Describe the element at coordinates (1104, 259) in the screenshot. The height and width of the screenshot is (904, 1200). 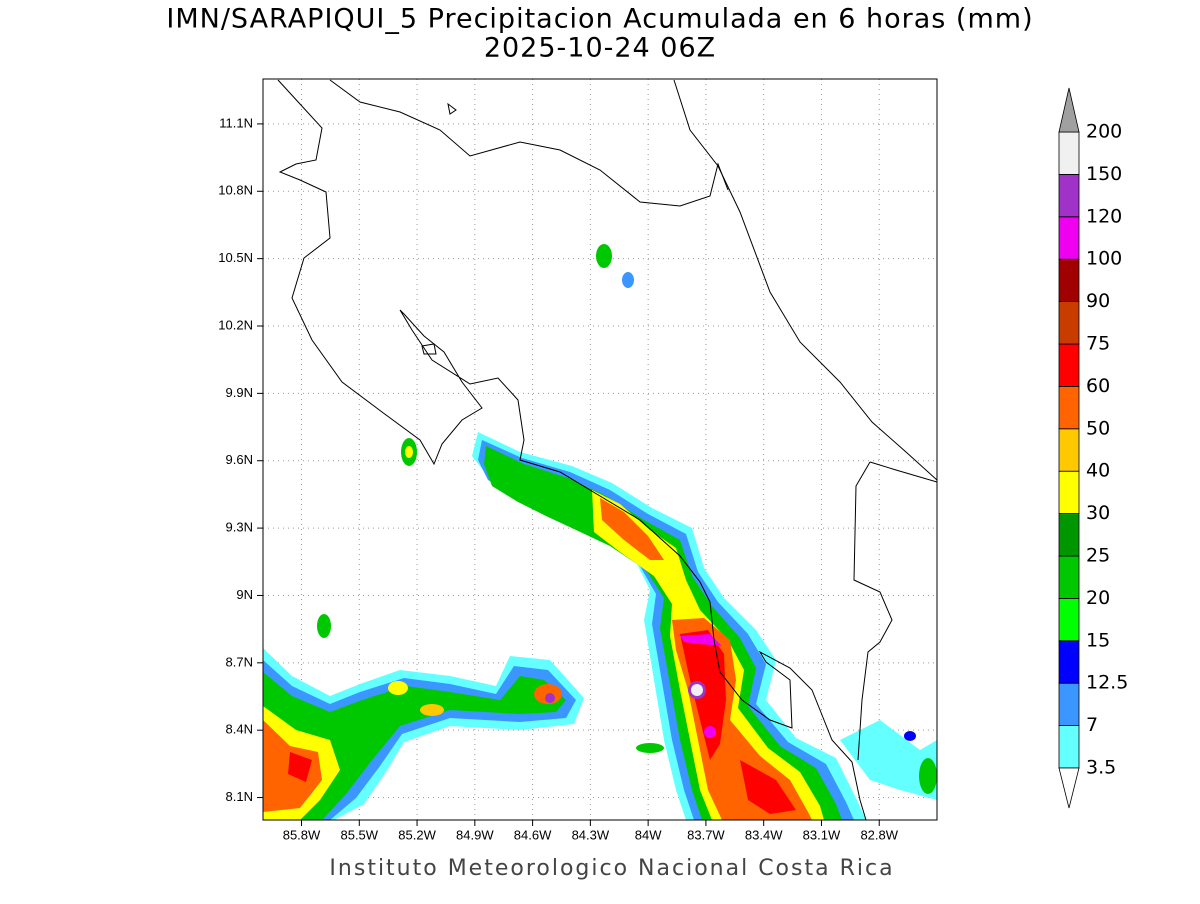
I see `colorbar-label: 100` at that location.